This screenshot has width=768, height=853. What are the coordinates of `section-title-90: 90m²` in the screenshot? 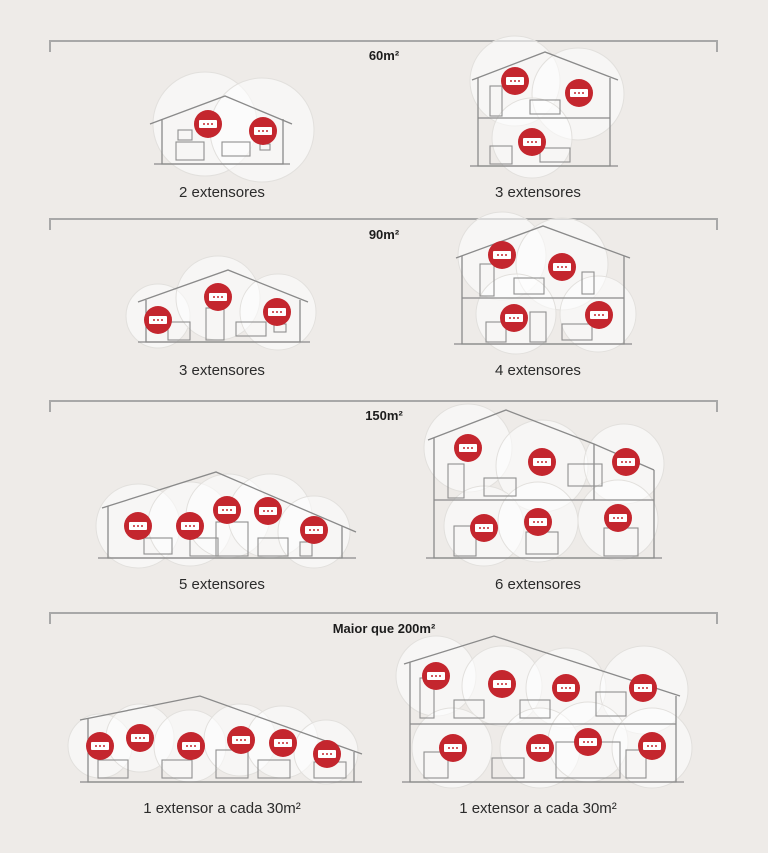 It's located at (384, 234).